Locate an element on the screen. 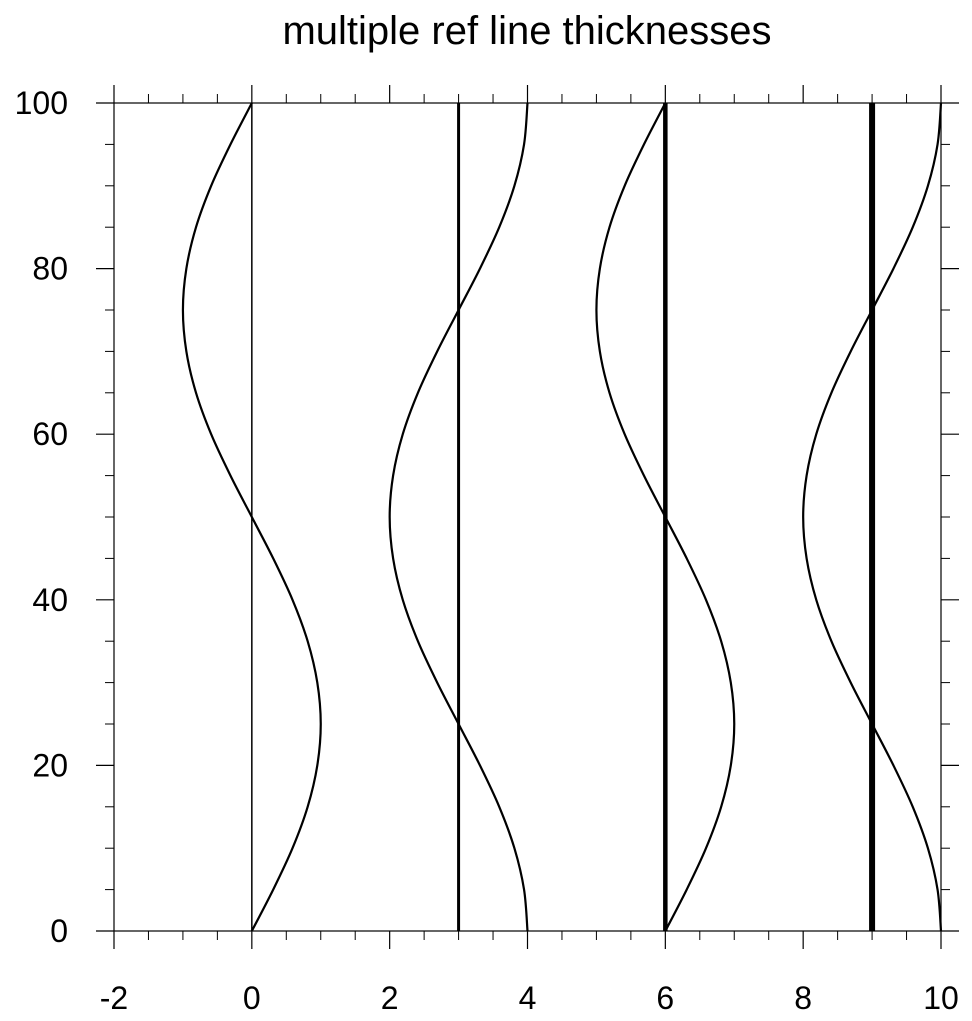  y-tick-label: 100 is located at coordinates (41, 103).